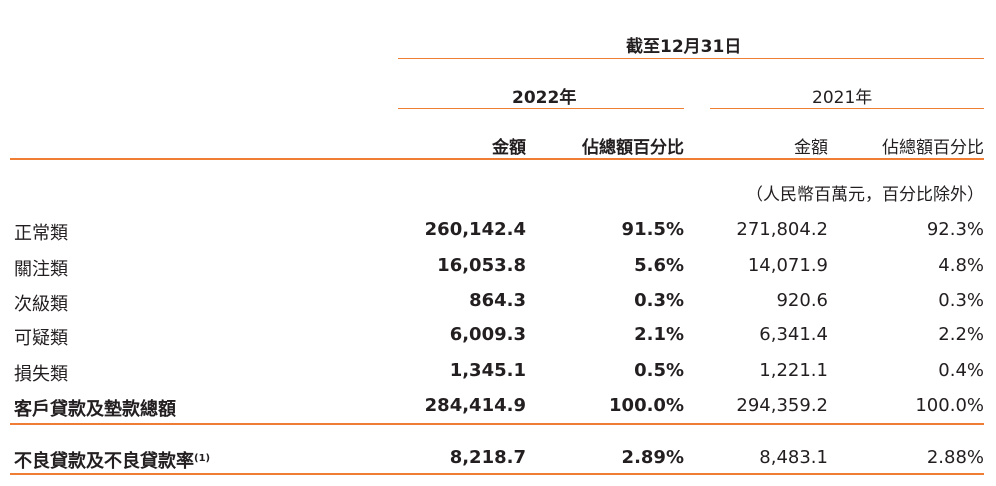 This screenshot has width=996, height=486. What do you see at coordinates (41, 374) in the screenshot?
I see `row-label: 損失類` at bounding box center [41, 374].